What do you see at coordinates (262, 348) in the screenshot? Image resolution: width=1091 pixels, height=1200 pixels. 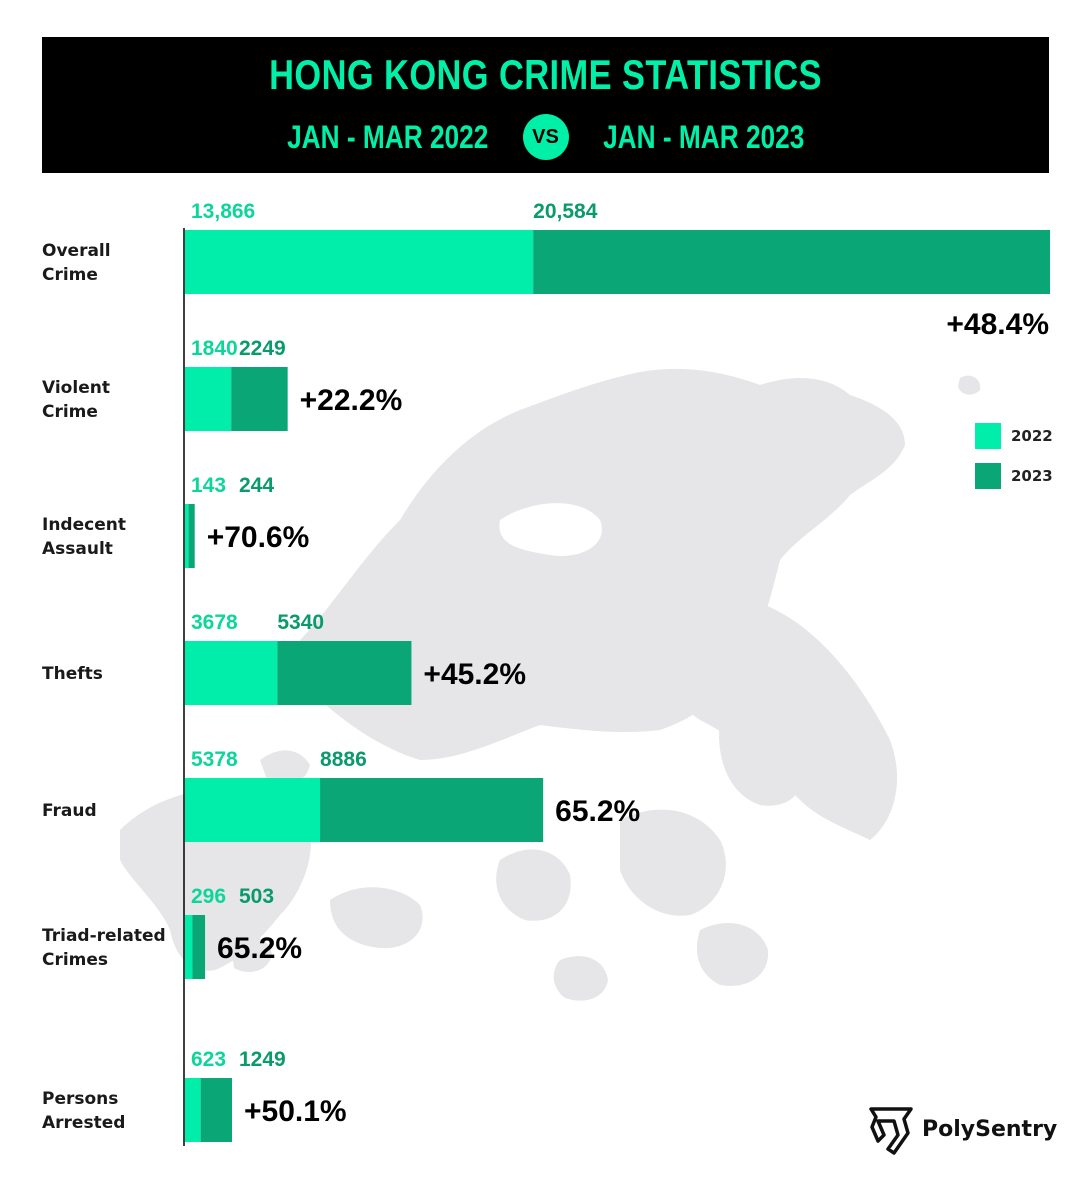 I see `value-label-2023: 2249` at bounding box center [262, 348].